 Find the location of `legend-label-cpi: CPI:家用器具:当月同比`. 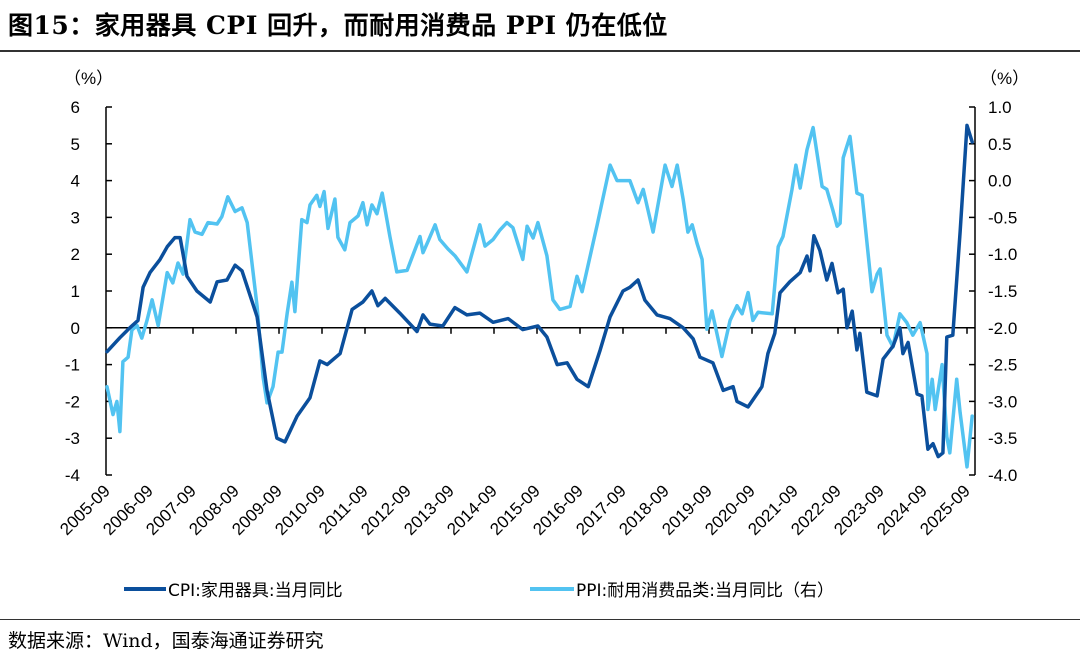

legend-label-cpi: CPI:家用器具:当月同比 is located at coordinates (255, 591).